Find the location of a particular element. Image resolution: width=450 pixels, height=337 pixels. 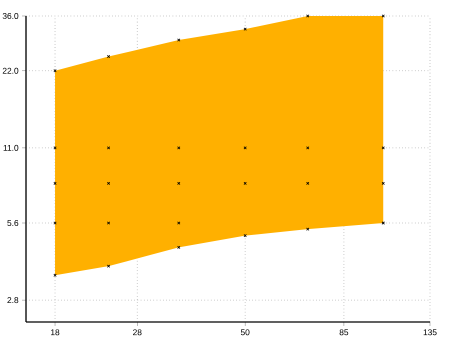

x-tick-label: 50 is located at coordinates (245, 332).